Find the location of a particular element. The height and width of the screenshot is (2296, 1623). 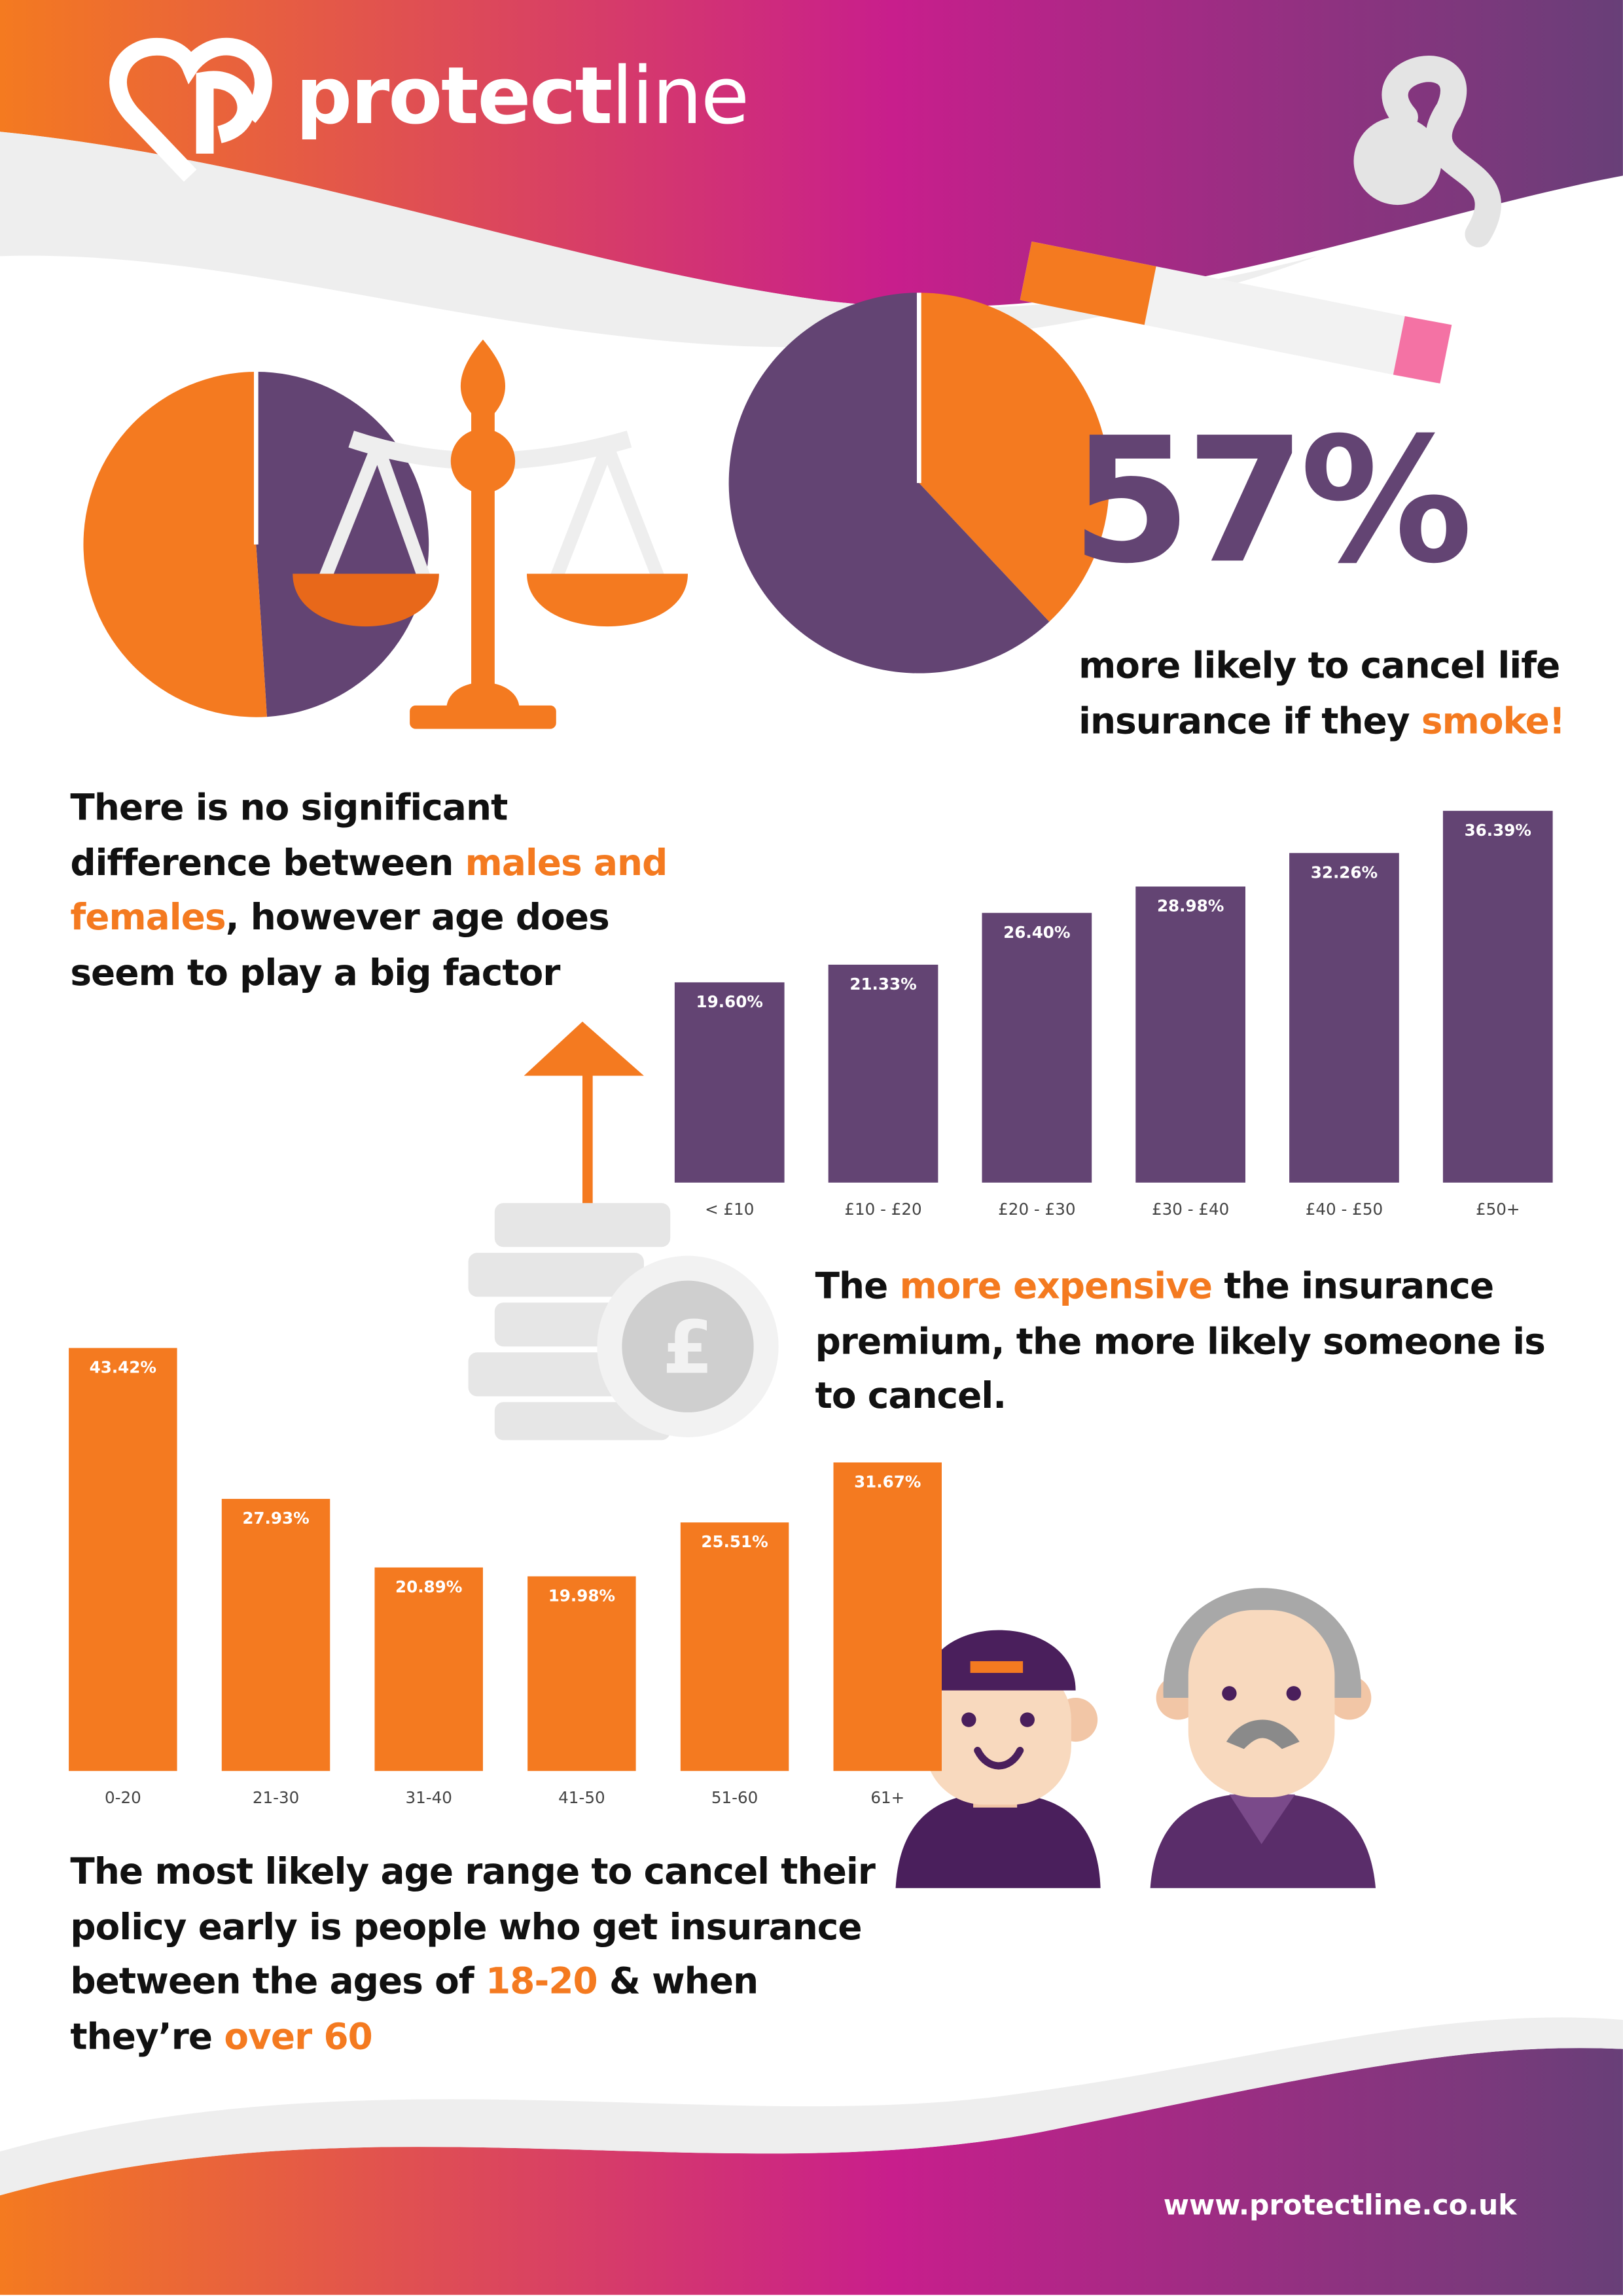

text: & when they’re is located at coordinates (414, 2008).